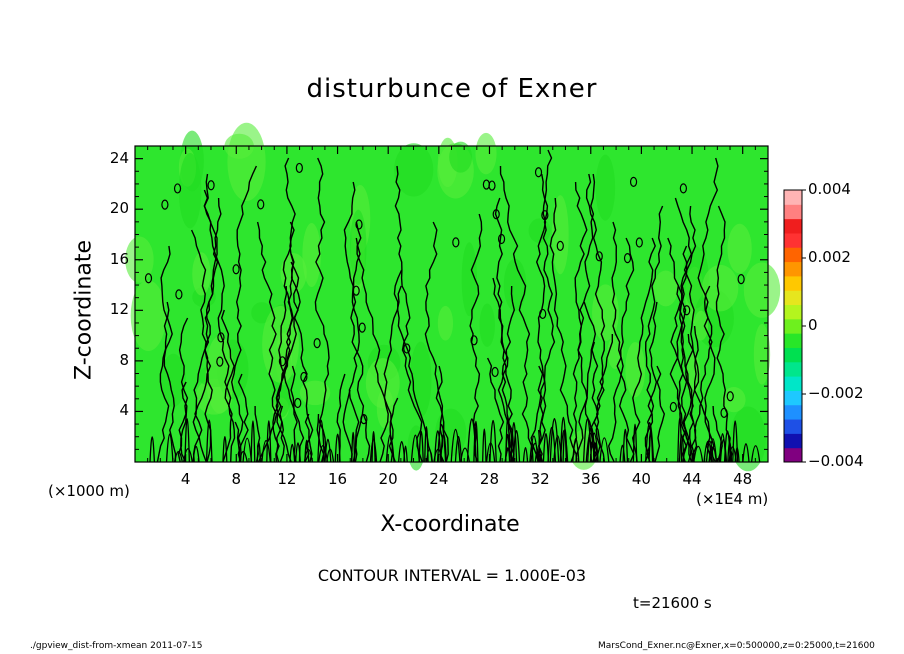 The image size is (904, 654). Describe the element at coordinates (124, 410) in the screenshot. I see `y-tick-label: 4` at that location.